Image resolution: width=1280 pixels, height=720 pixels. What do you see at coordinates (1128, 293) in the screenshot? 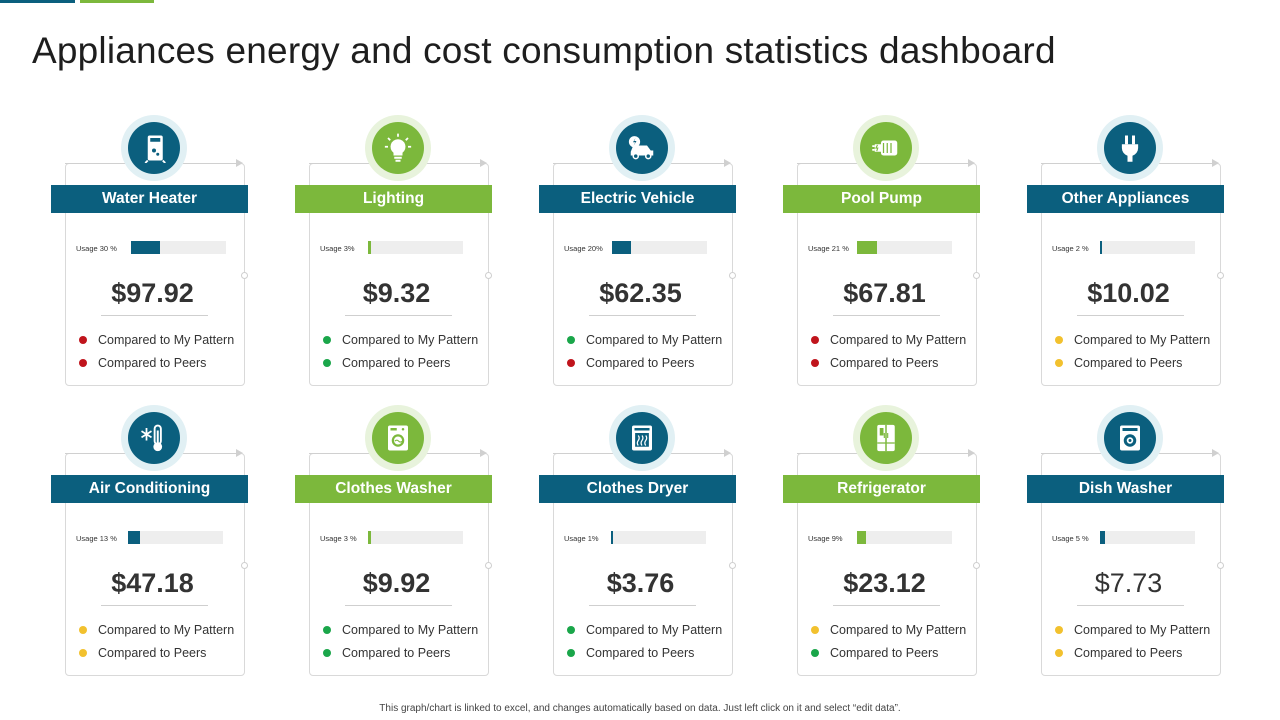
I see `cost-value: $10.02` at bounding box center [1128, 293].